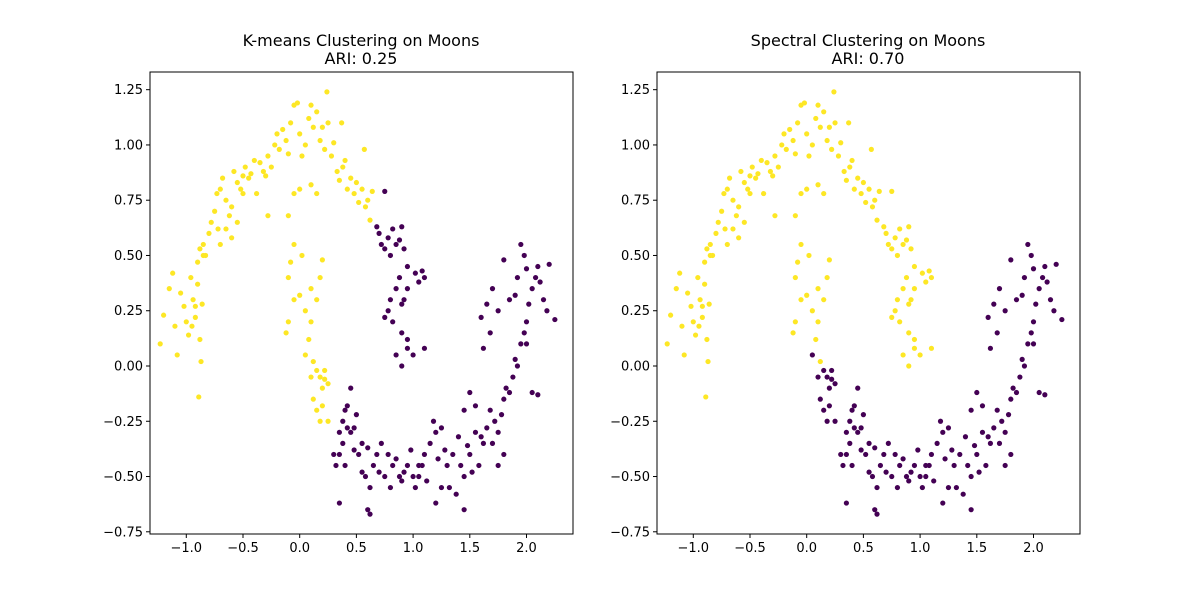 The height and width of the screenshot is (600, 1200). I want to click on spectral-ytick-label-6: 0.75, so click(635, 201).